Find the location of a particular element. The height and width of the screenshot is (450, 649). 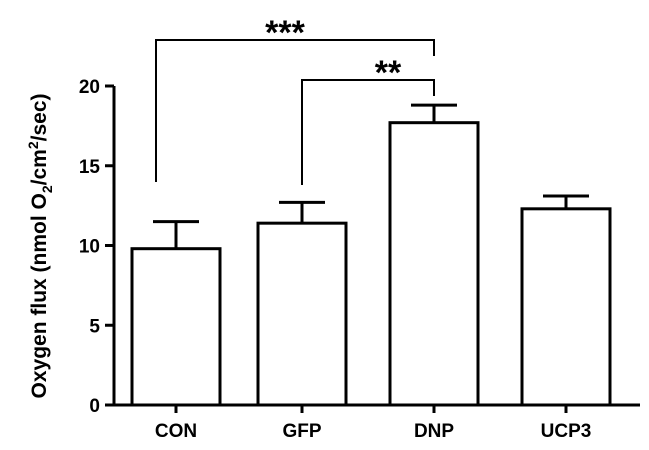

y-tick-label: 20 is located at coordinates (89, 87).